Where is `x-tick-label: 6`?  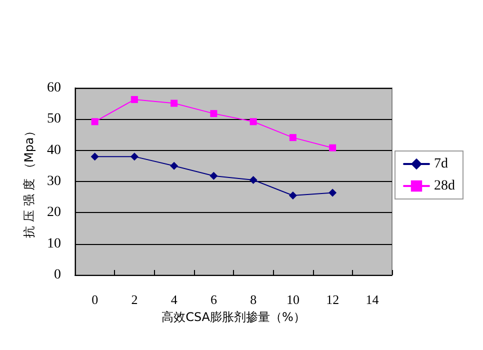
x-tick-label: 6 is located at coordinates (214, 299).